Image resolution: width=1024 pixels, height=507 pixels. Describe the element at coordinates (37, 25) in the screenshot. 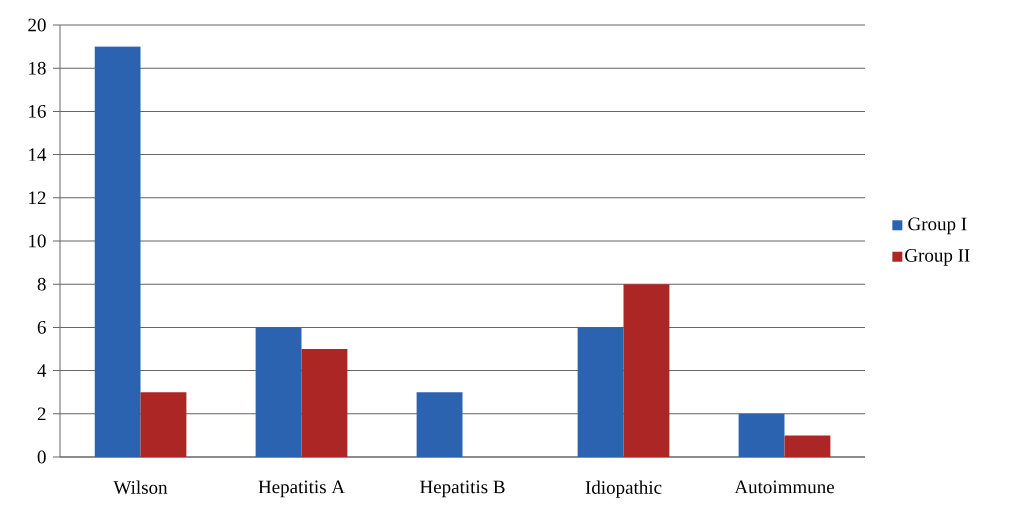

I see `y-tick-label: 20` at that location.